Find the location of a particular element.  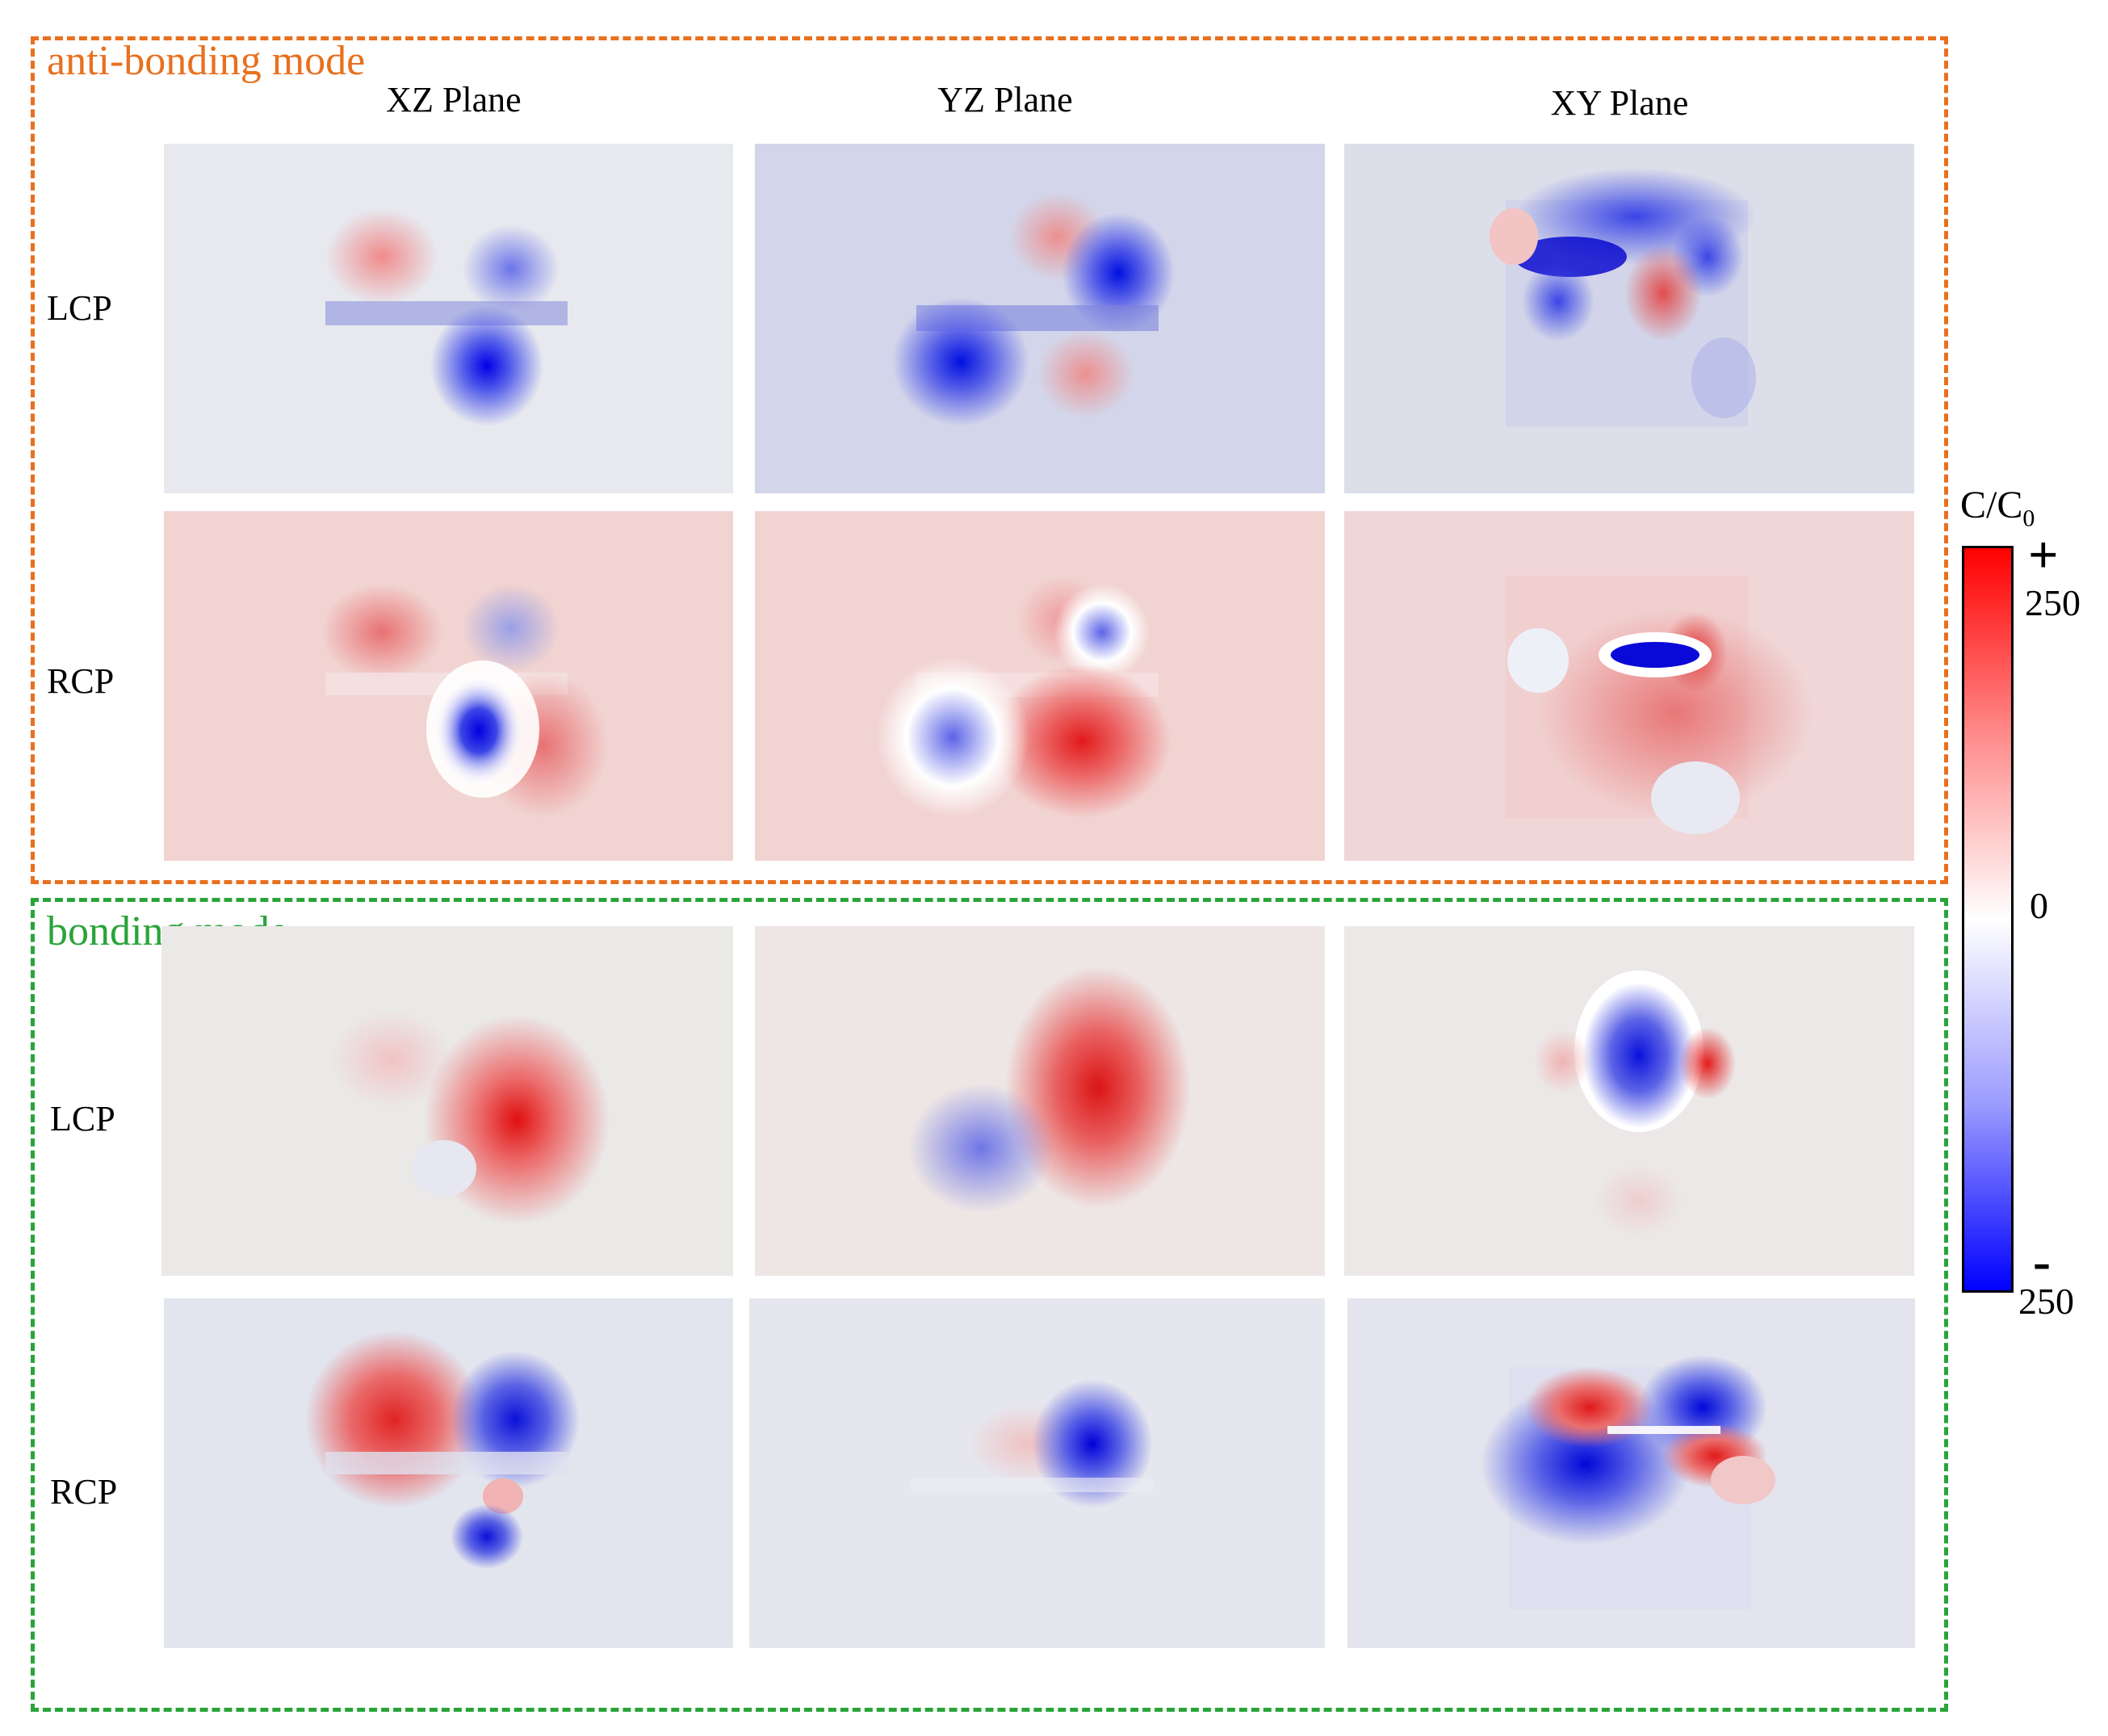

colorbar-min-label: 250 is located at coordinates (2046, 1301).